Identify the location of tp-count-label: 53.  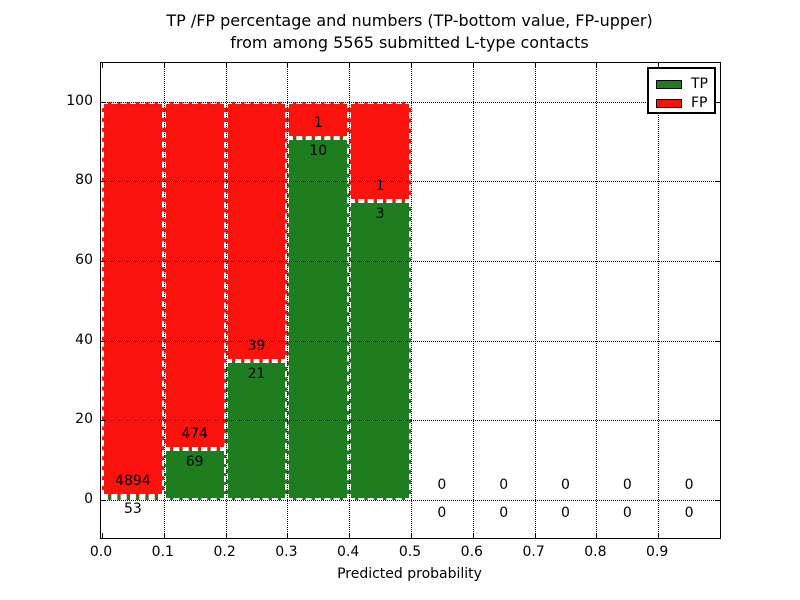
(132, 508).